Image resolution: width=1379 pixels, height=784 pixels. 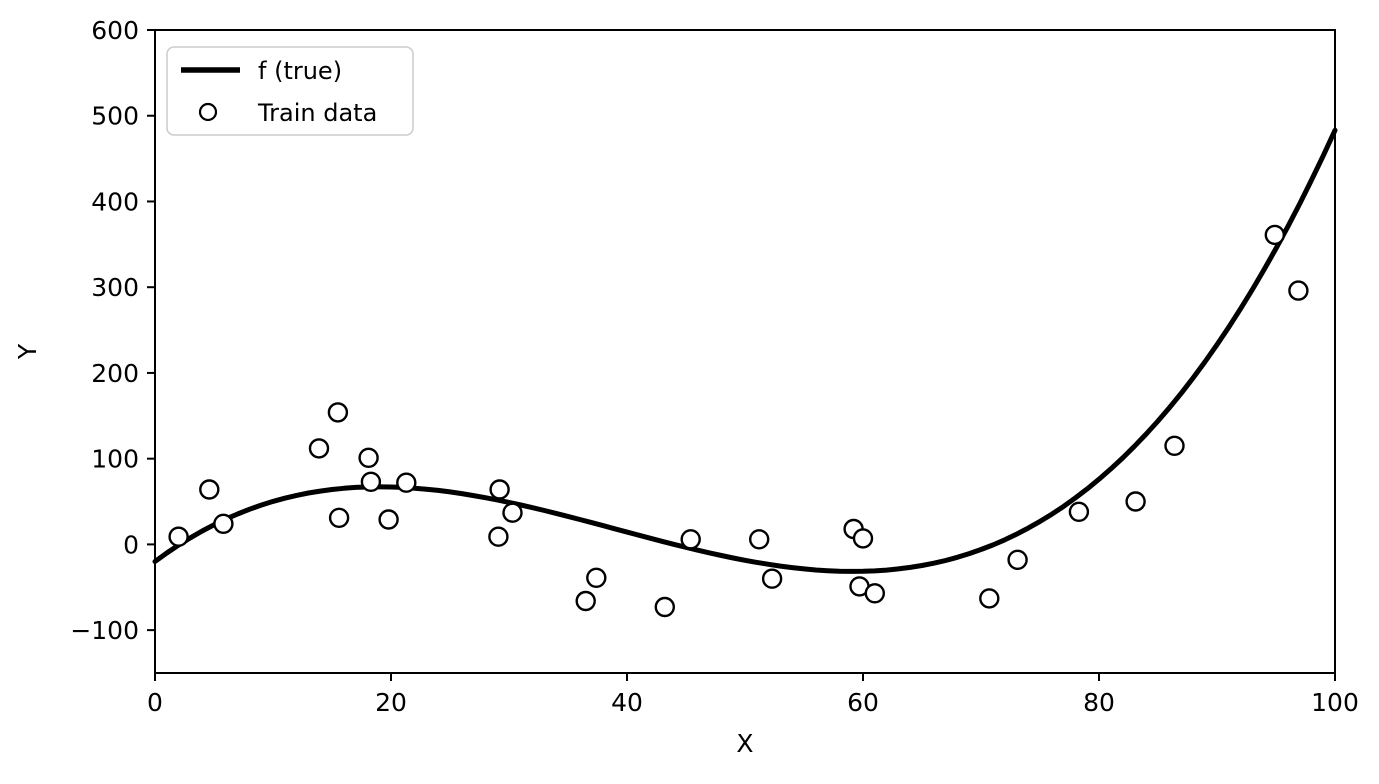 I want to click on x-axis-tick-label: 80, so click(x=1099, y=702).